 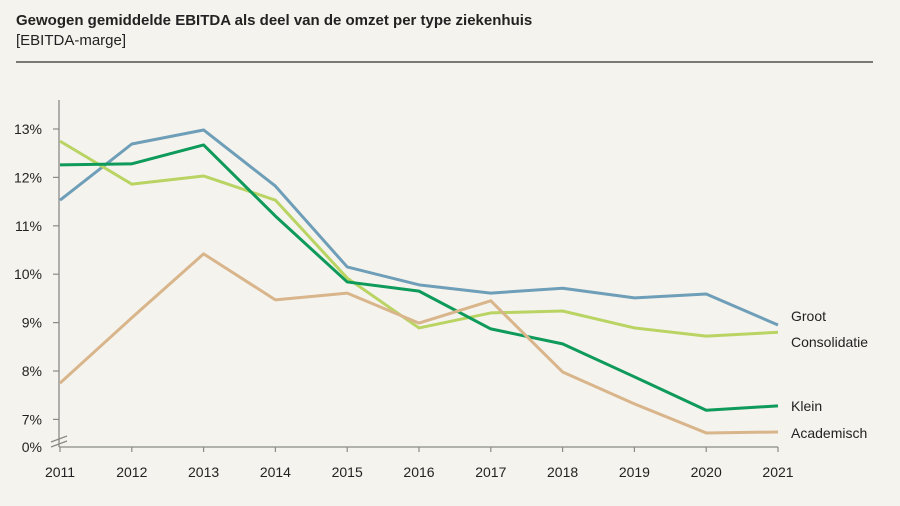 I want to click on y-tick-label: 13%, so click(x=28, y=129).